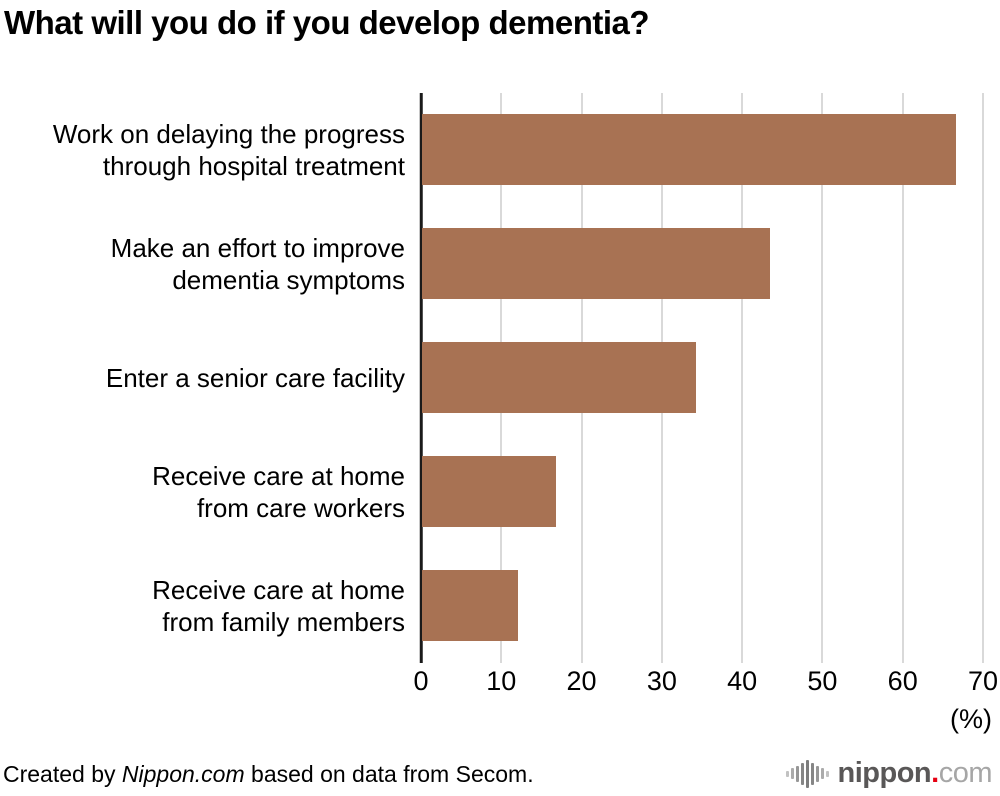  I want to click on x-tick-label: 40, so click(742, 681).